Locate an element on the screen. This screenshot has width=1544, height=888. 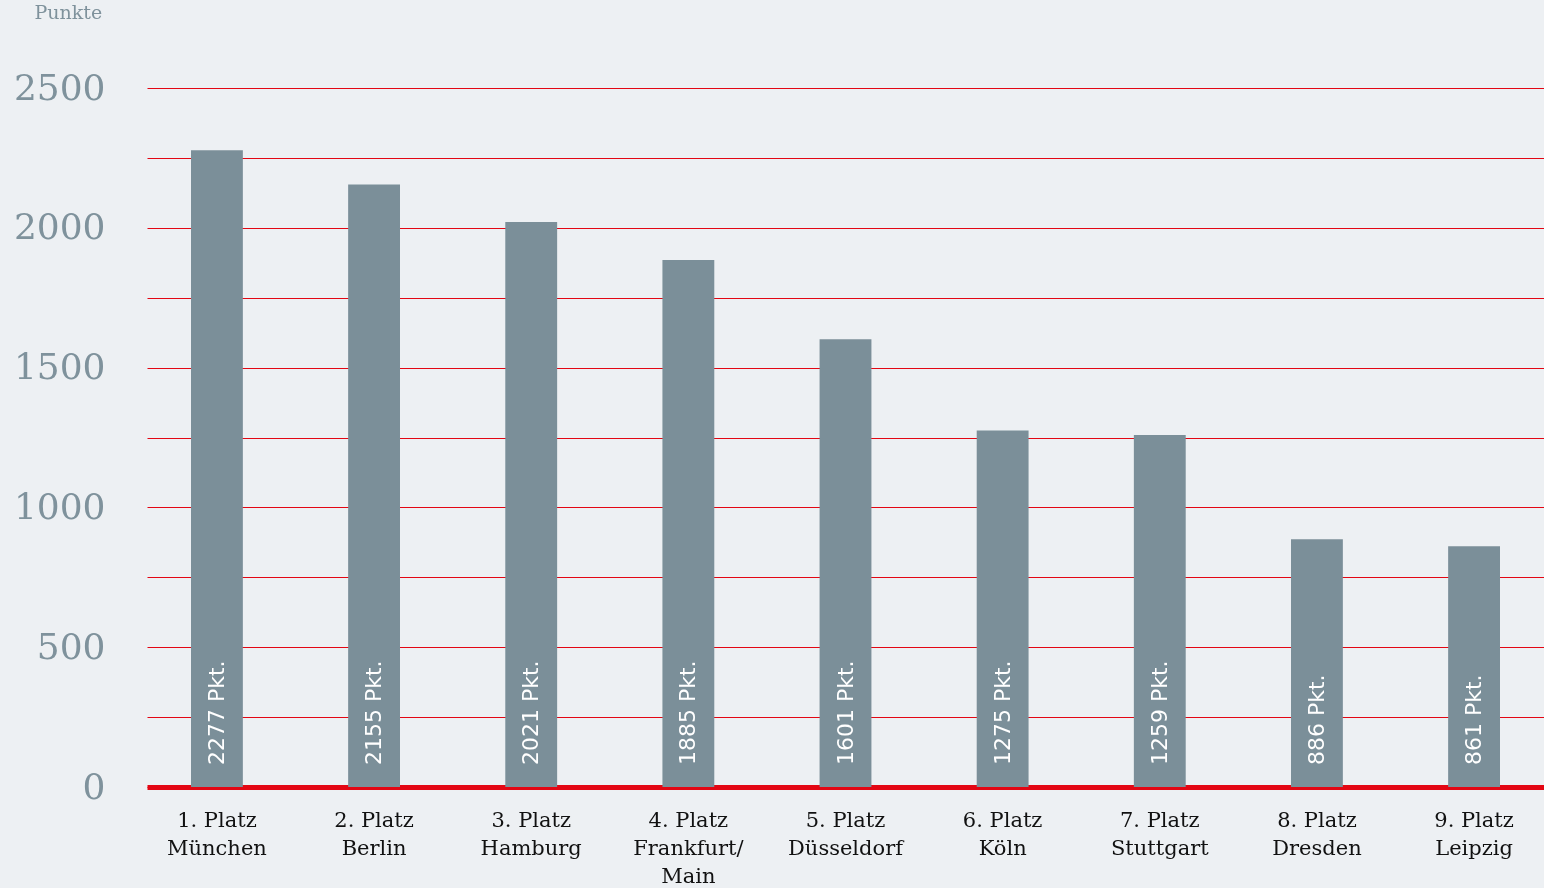
data-label: 1885 Pkt. is located at coordinates (688, 712).